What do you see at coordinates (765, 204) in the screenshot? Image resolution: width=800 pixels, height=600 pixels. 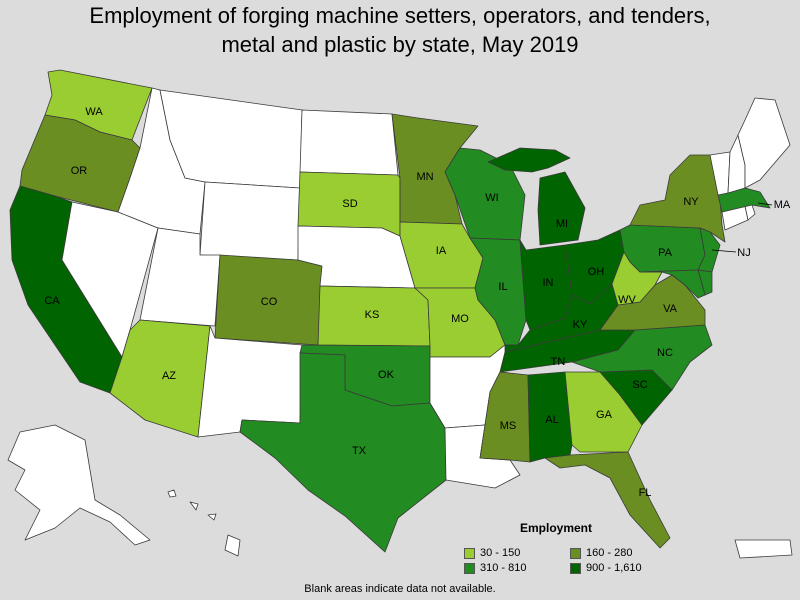 I see `leader-MA` at bounding box center [765, 204].